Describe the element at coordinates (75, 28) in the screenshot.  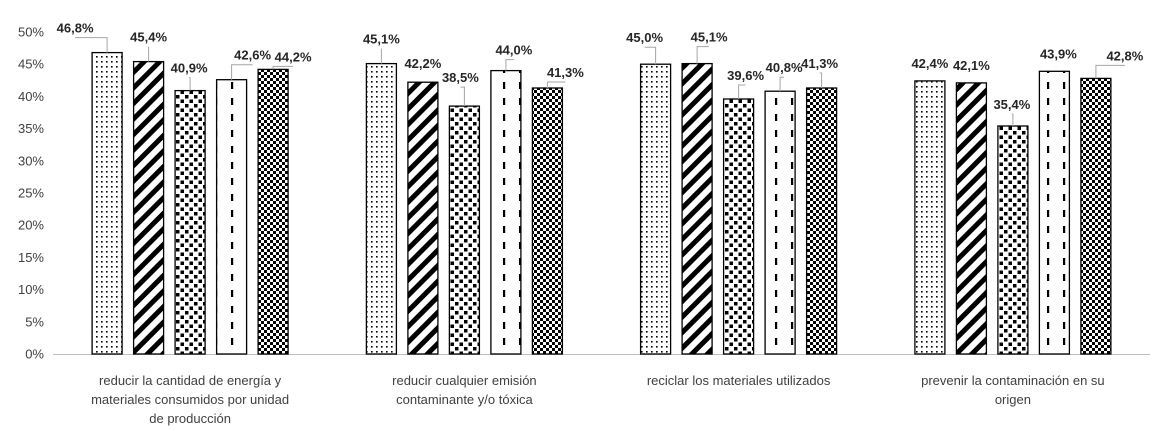
I see `data-label: 46,8%` at that location.